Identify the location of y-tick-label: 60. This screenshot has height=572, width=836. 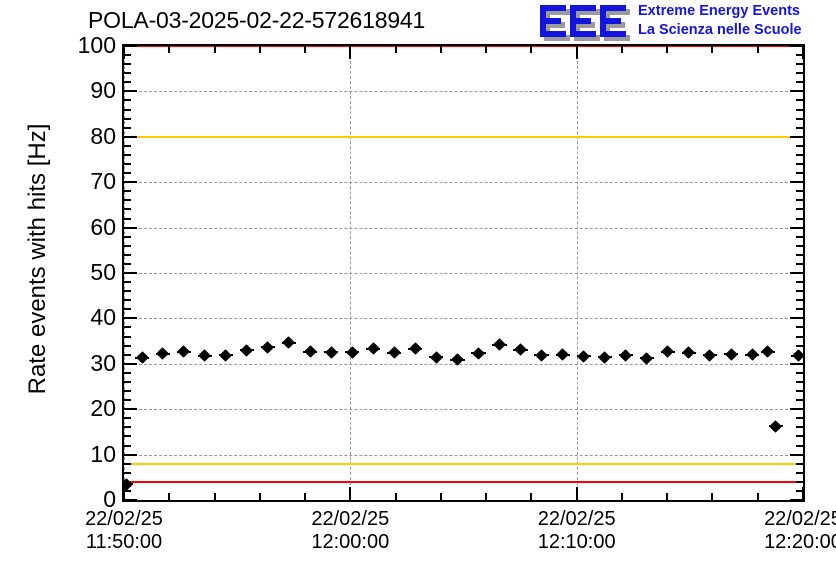
(103, 226).